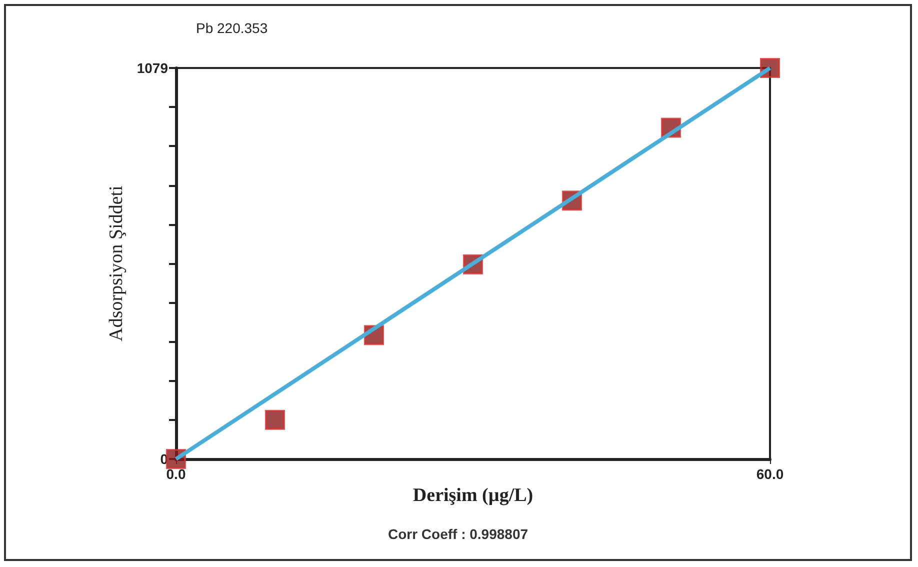  What do you see at coordinates (116, 264) in the screenshot?
I see `y-axis-title: Adsorpsiyon Şiddeti` at bounding box center [116, 264].